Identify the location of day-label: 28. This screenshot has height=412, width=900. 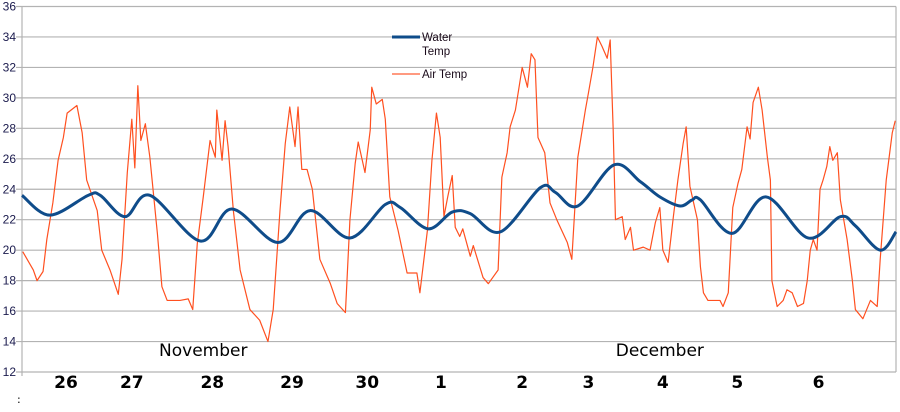
(212, 383).